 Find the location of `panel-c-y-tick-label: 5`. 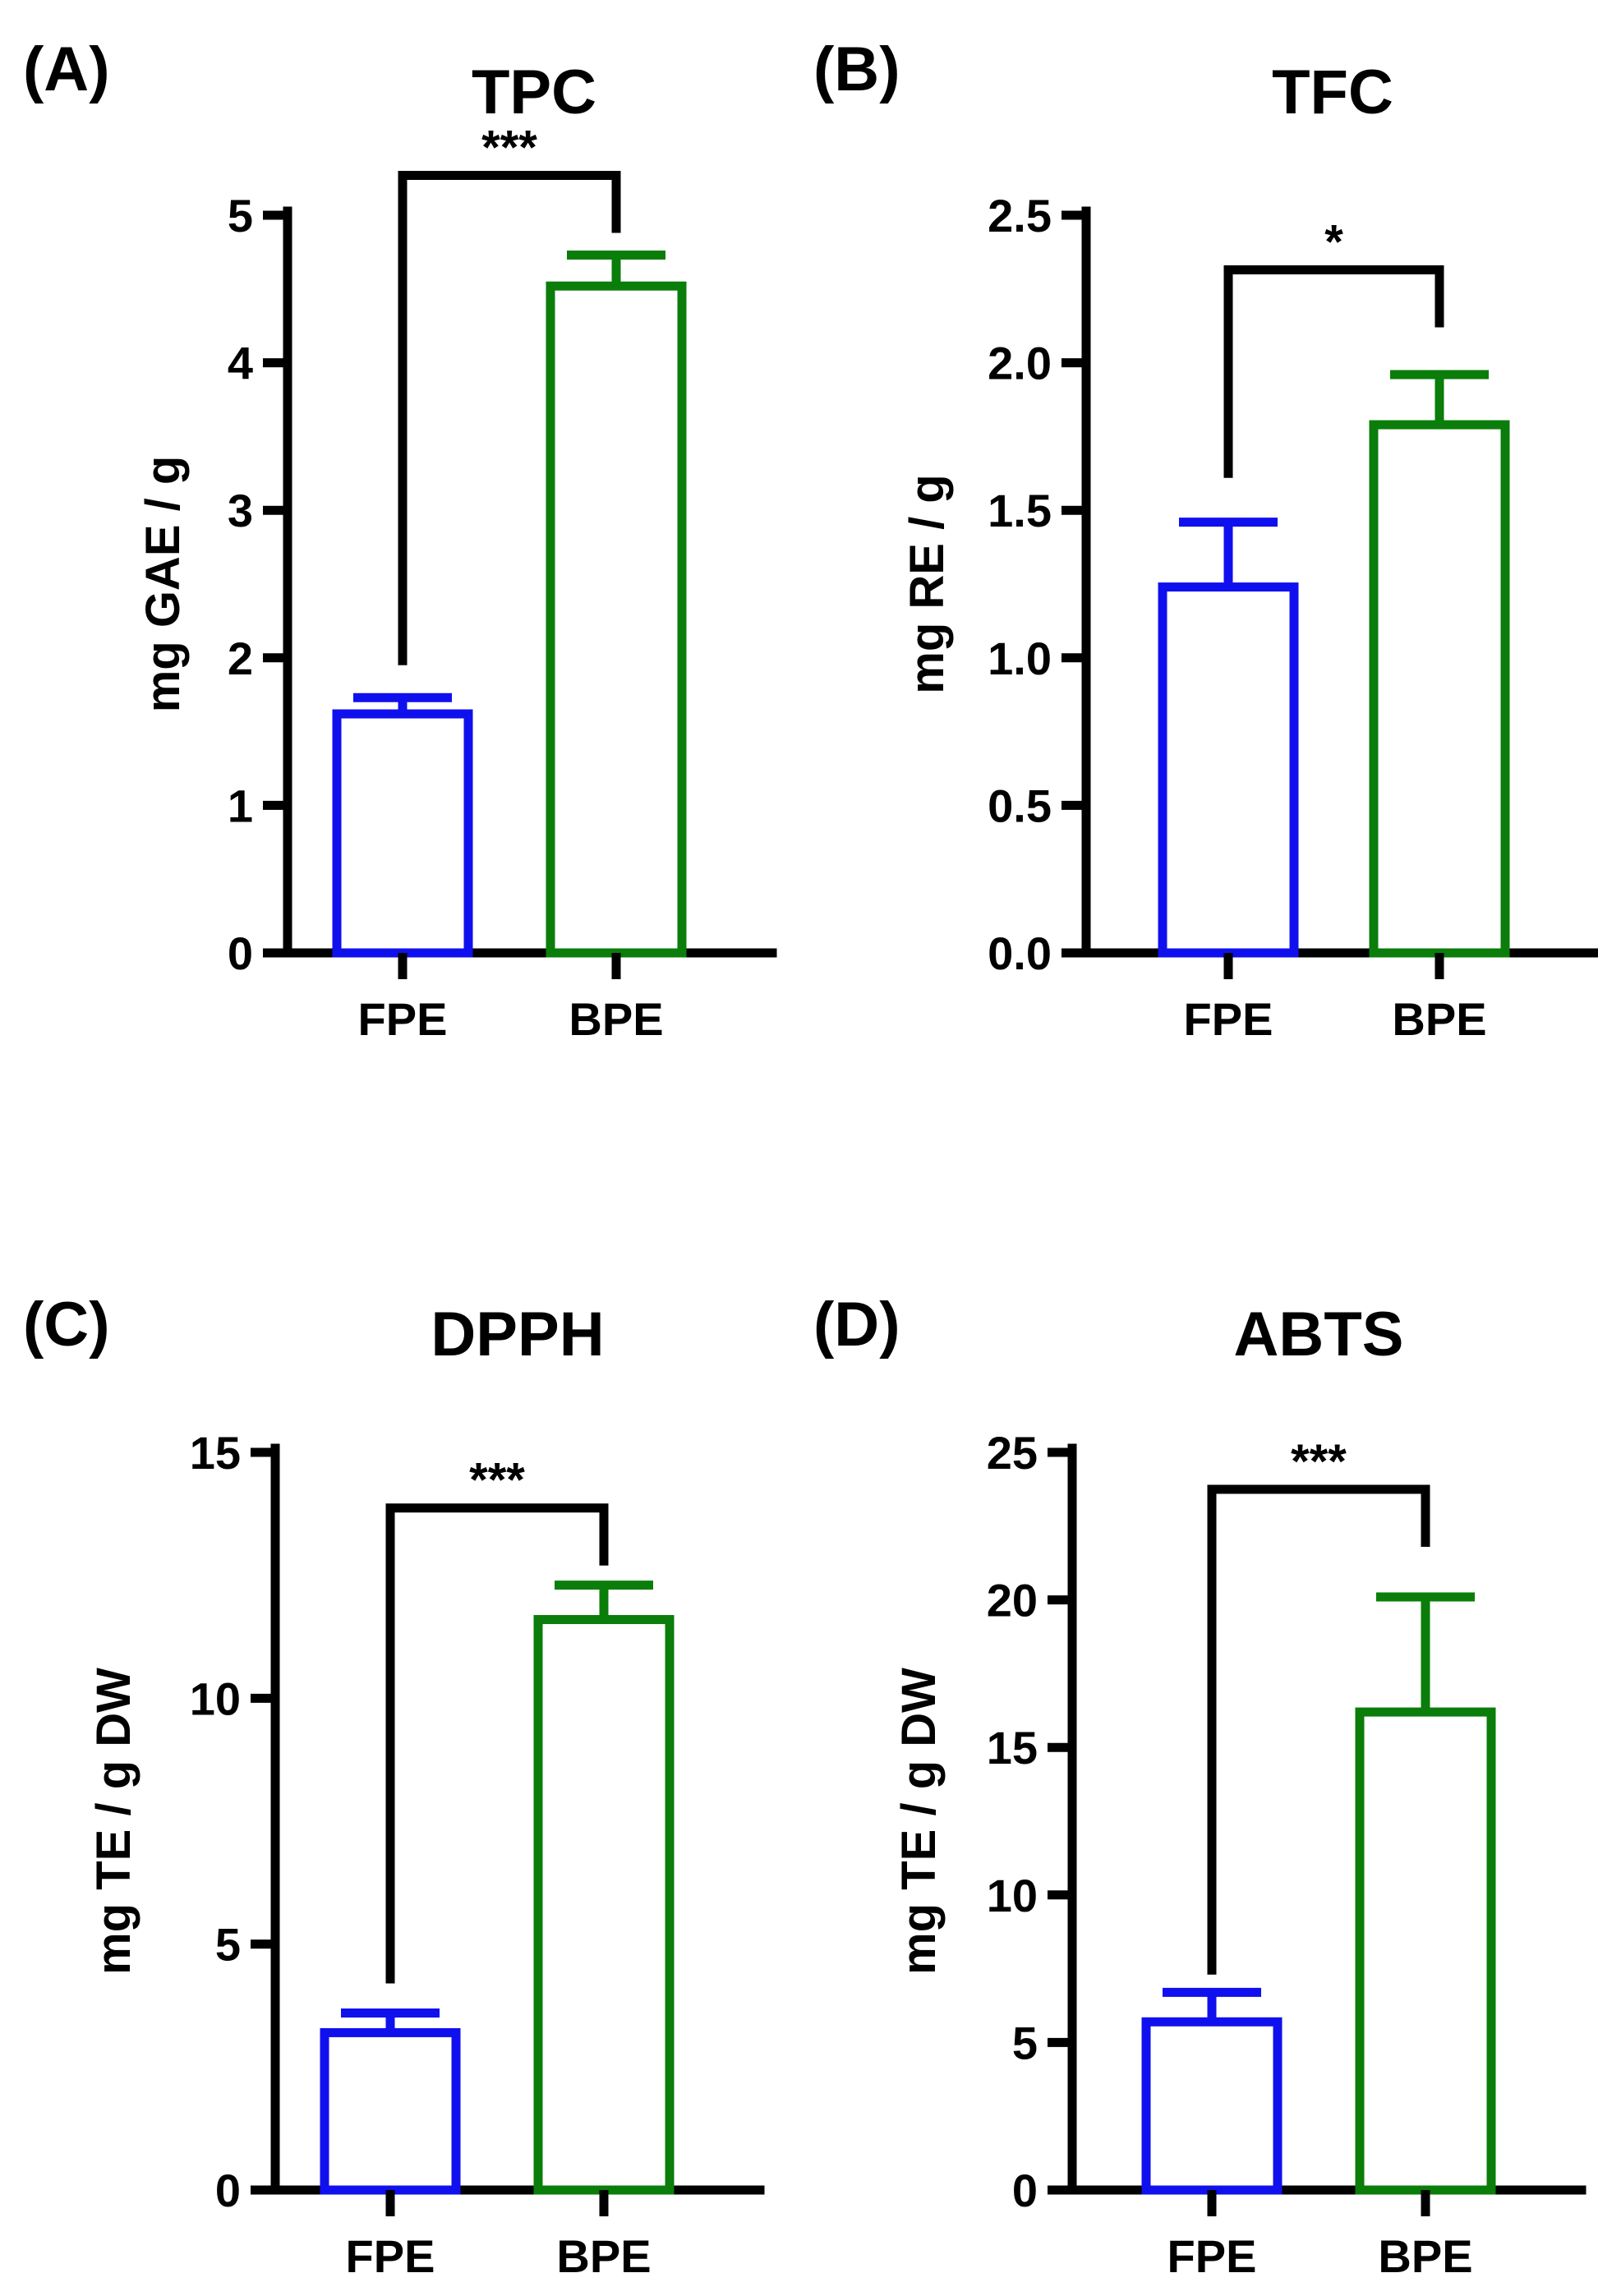

panel-c-y-tick-label: 5 is located at coordinates (228, 1945).